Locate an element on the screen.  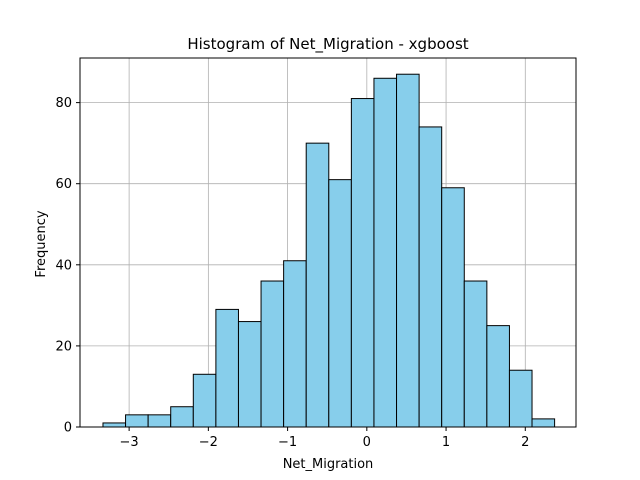
x-tick-label: −2 is located at coordinates (208, 442).